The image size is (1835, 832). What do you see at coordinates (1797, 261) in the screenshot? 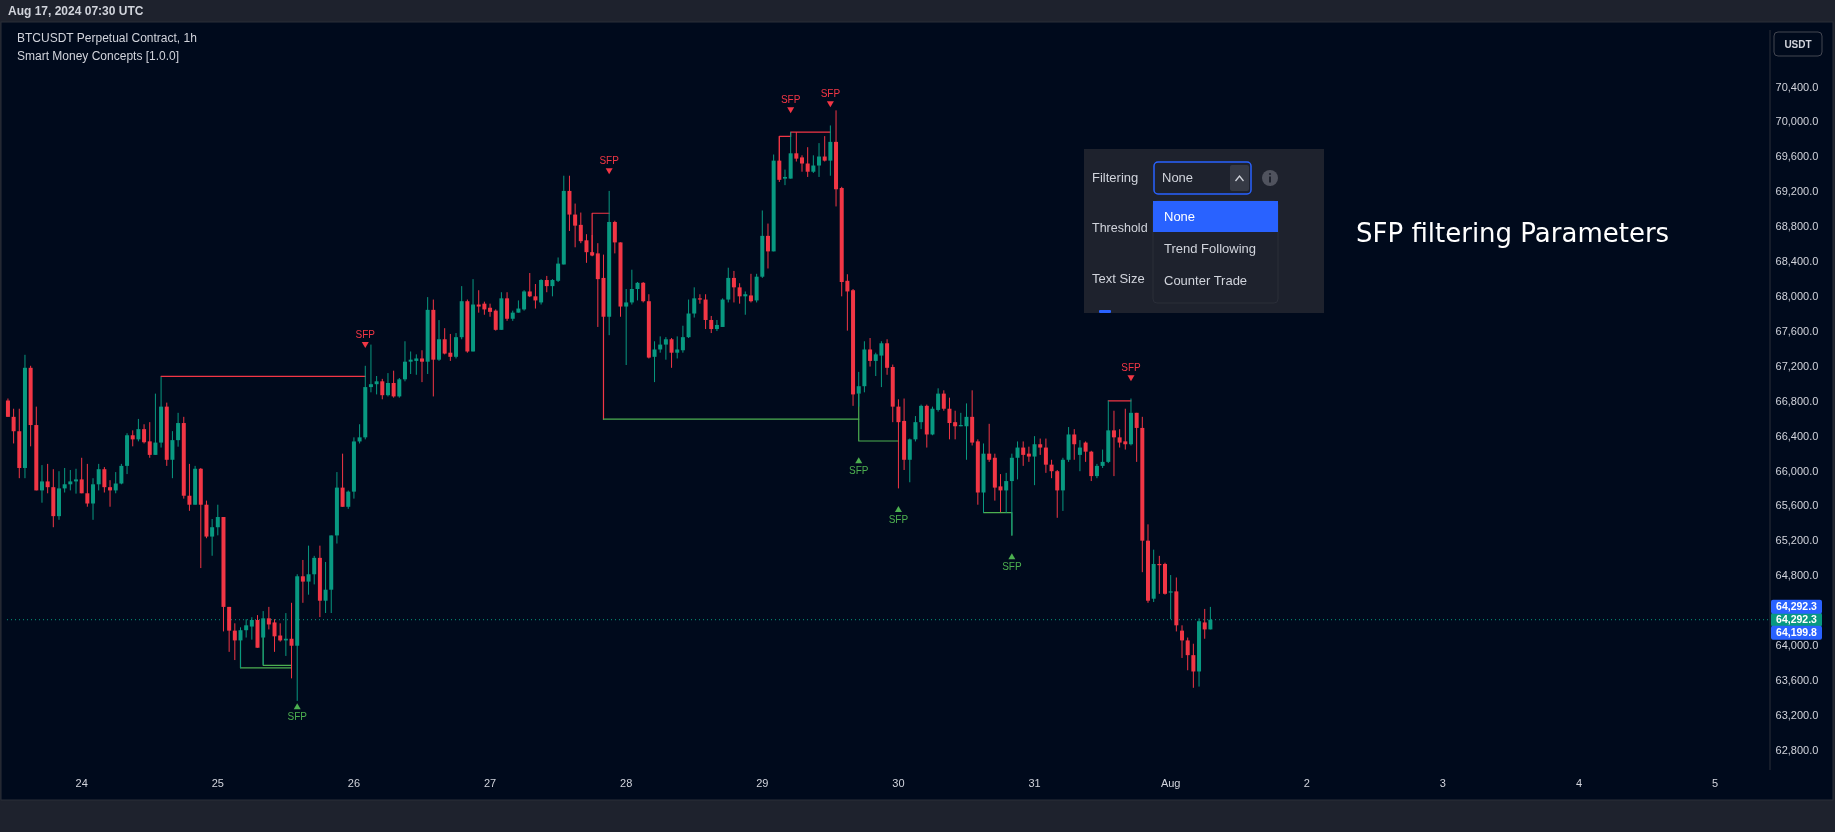
I see `y-tick-label: 68,400.0` at bounding box center [1797, 261].